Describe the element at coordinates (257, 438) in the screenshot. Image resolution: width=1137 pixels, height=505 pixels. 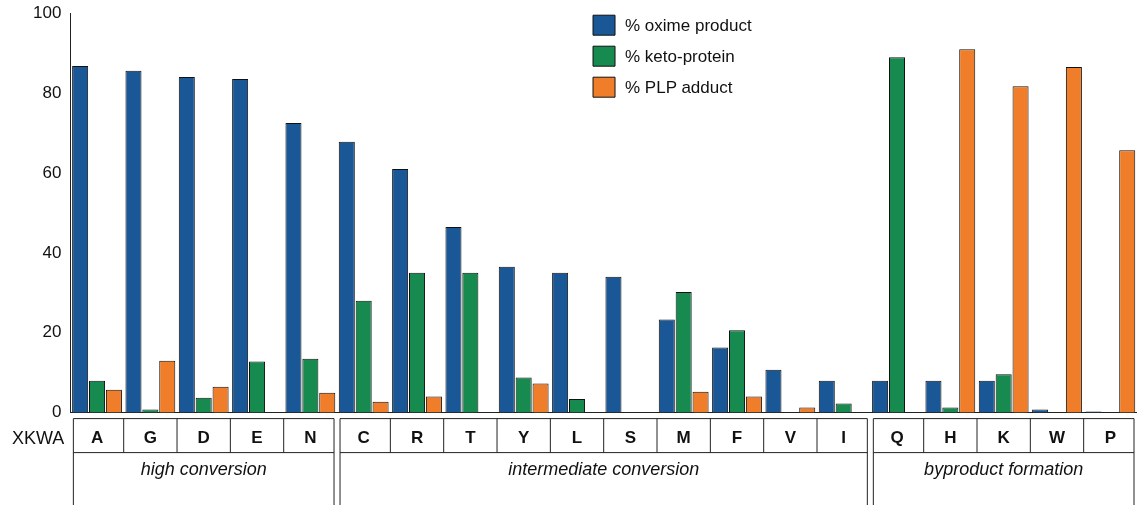
I see `x-tick-label: E` at that location.